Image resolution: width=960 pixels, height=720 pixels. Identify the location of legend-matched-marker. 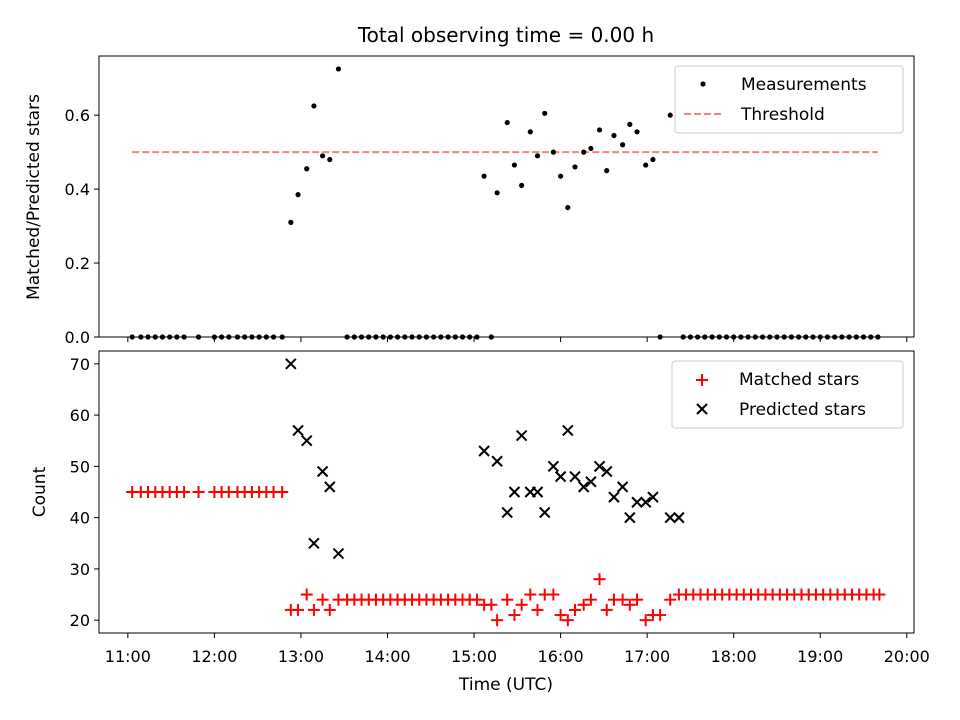
(702, 380).